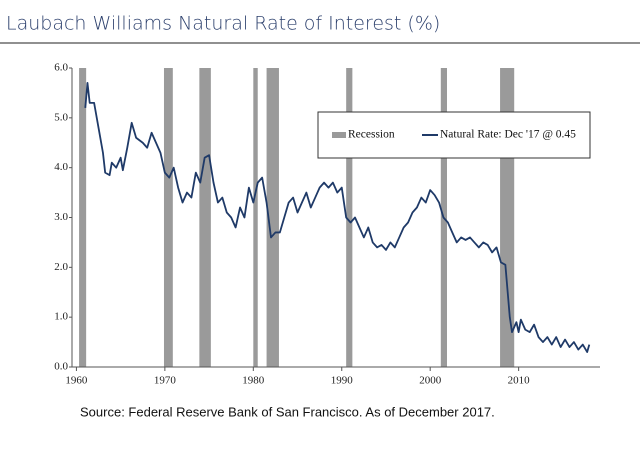 The width and height of the screenshot is (640, 450). What do you see at coordinates (371, 135) in the screenshot?
I see `legend-label: Recession` at bounding box center [371, 135].